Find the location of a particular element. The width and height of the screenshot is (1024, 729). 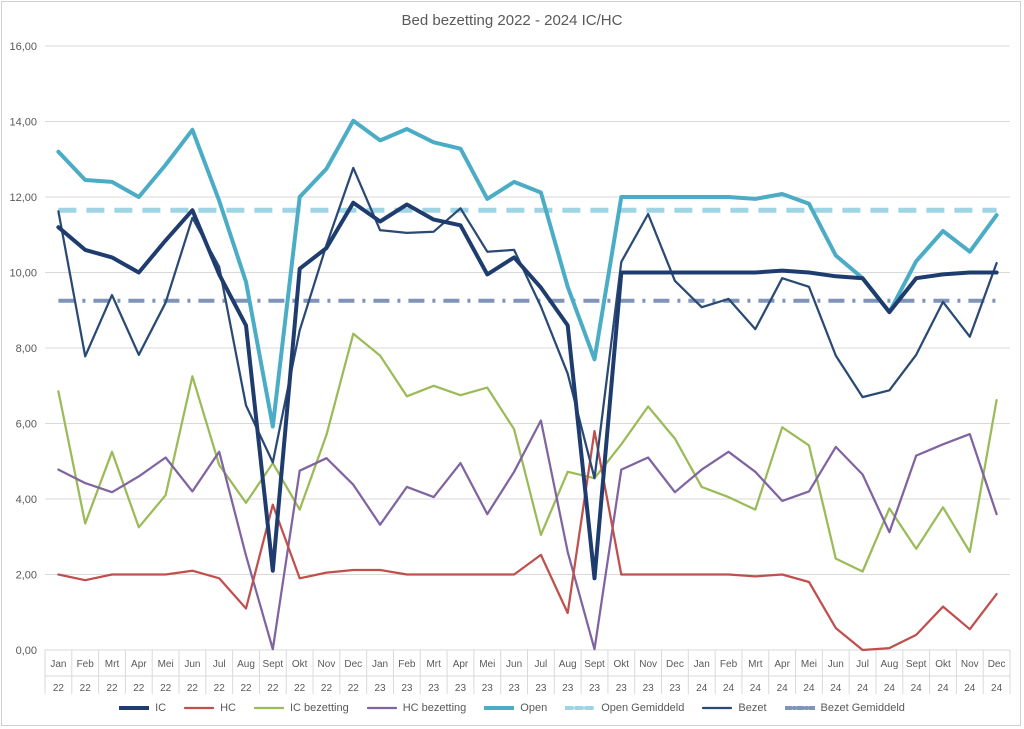

legend-label: HC is located at coordinates (228, 708).